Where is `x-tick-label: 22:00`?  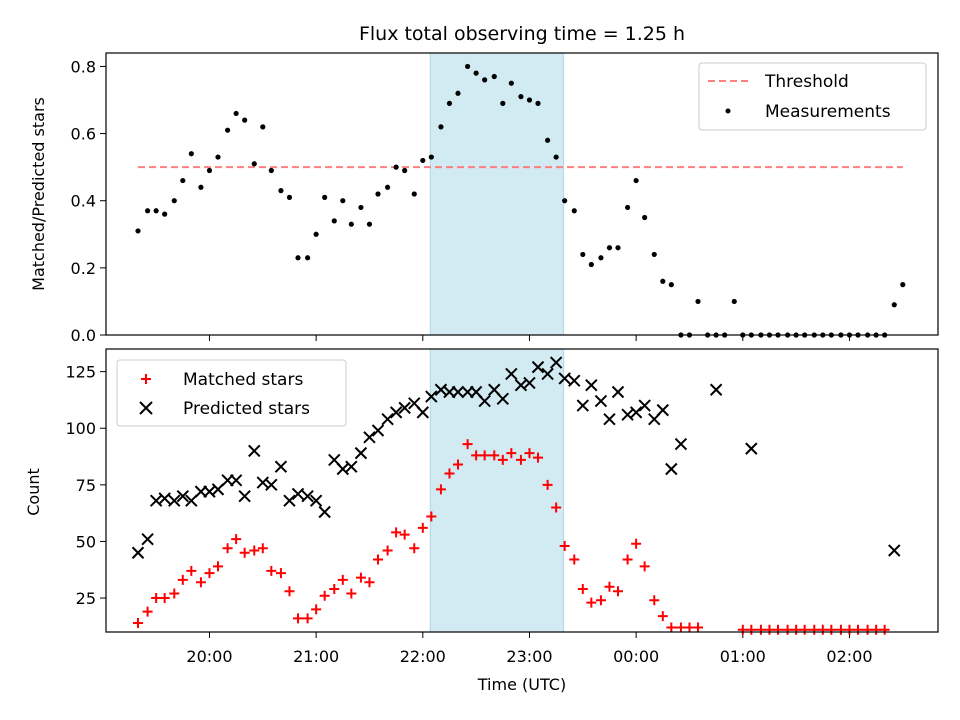
x-tick-label: 22:00 is located at coordinates (423, 656).